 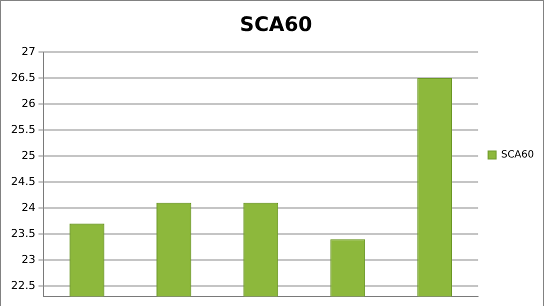 What do you see at coordinates (23, 77) in the screenshot?
I see `y-tick-label: 26.5` at bounding box center [23, 77].